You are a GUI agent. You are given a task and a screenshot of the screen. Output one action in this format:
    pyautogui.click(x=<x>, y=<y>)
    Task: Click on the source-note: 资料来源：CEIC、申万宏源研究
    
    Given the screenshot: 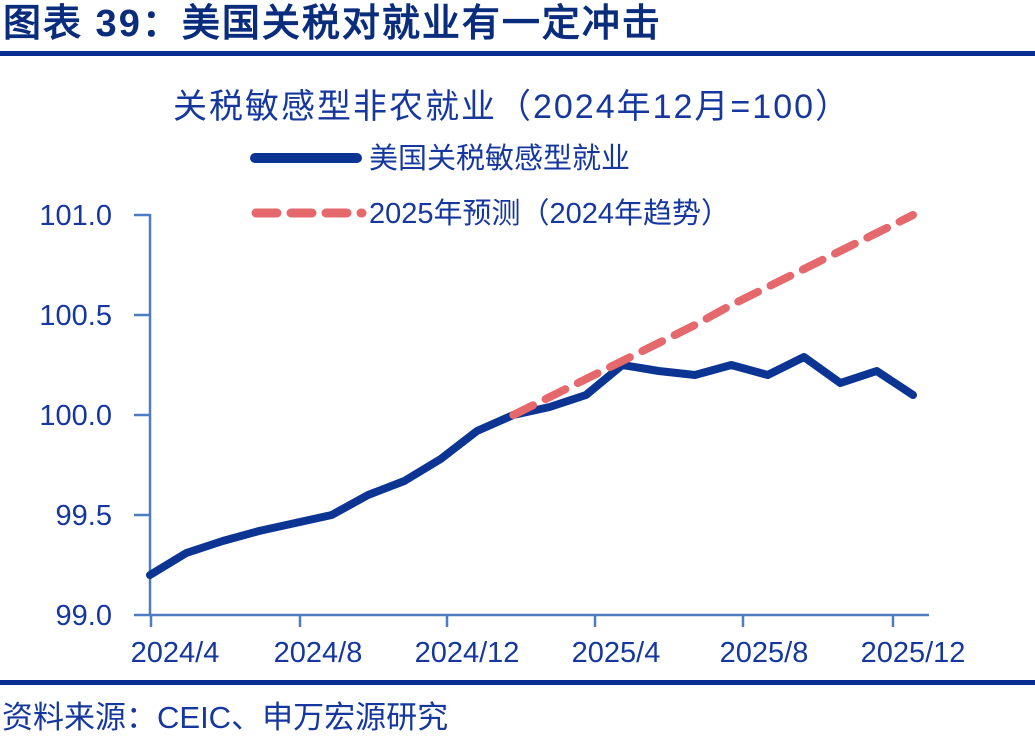 What is the action you would take?
    pyautogui.click(x=225, y=717)
    